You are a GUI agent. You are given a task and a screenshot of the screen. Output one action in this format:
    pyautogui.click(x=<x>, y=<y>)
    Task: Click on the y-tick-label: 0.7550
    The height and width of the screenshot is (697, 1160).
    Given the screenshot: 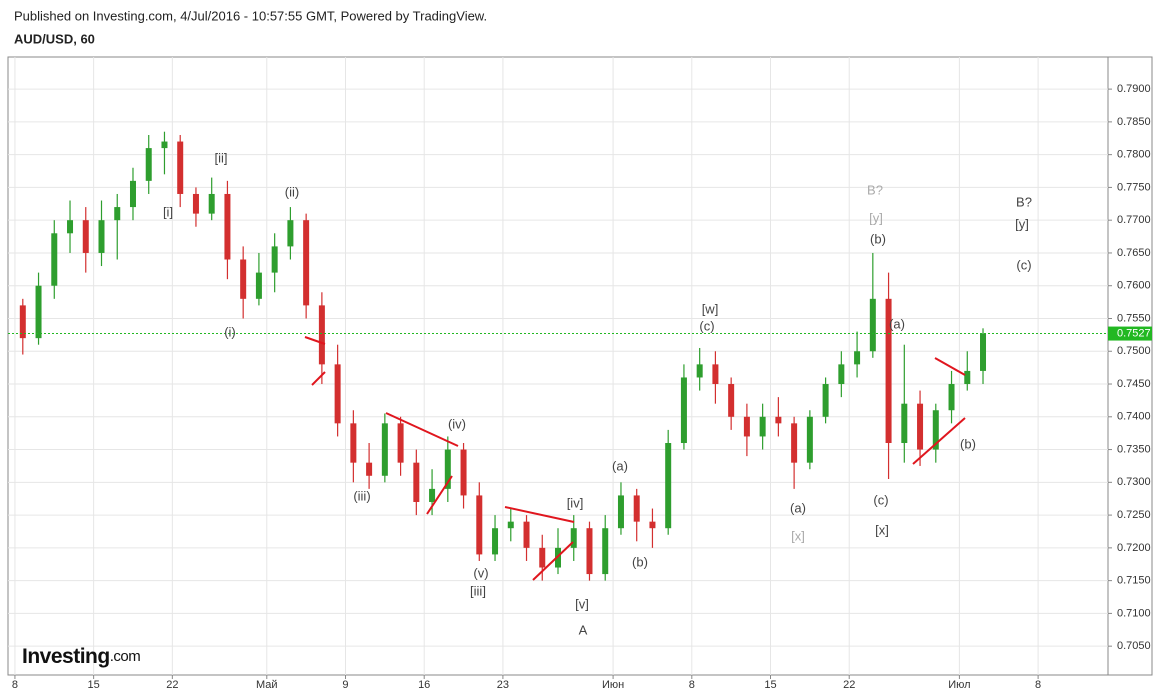 What is the action you would take?
    pyautogui.click(x=1134, y=318)
    